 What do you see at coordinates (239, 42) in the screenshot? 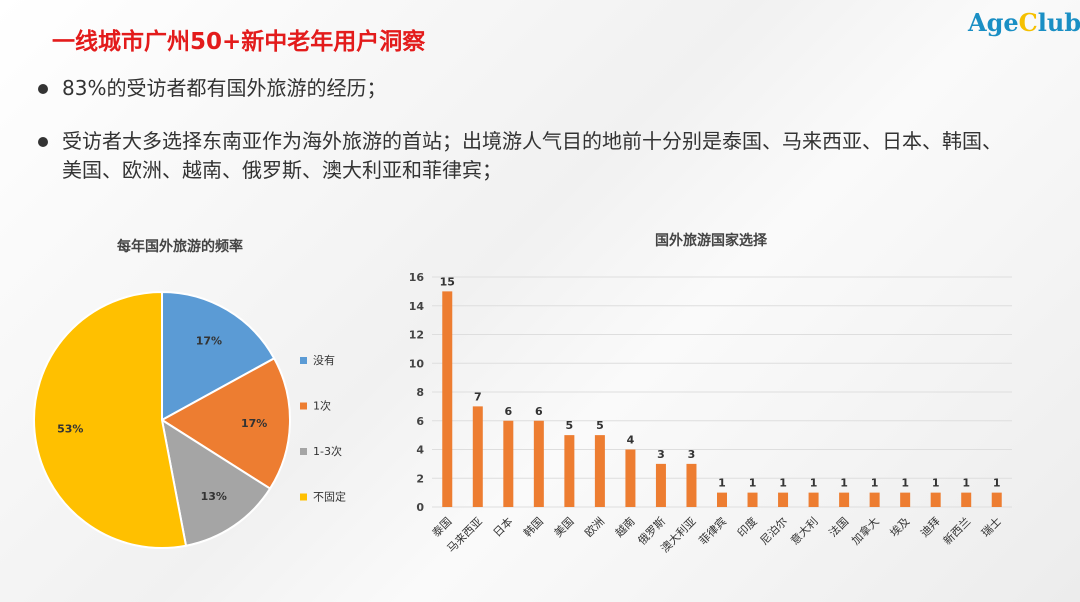
I see `page-title: 一线城市广州50+新中老年用户洞察` at bounding box center [239, 42].